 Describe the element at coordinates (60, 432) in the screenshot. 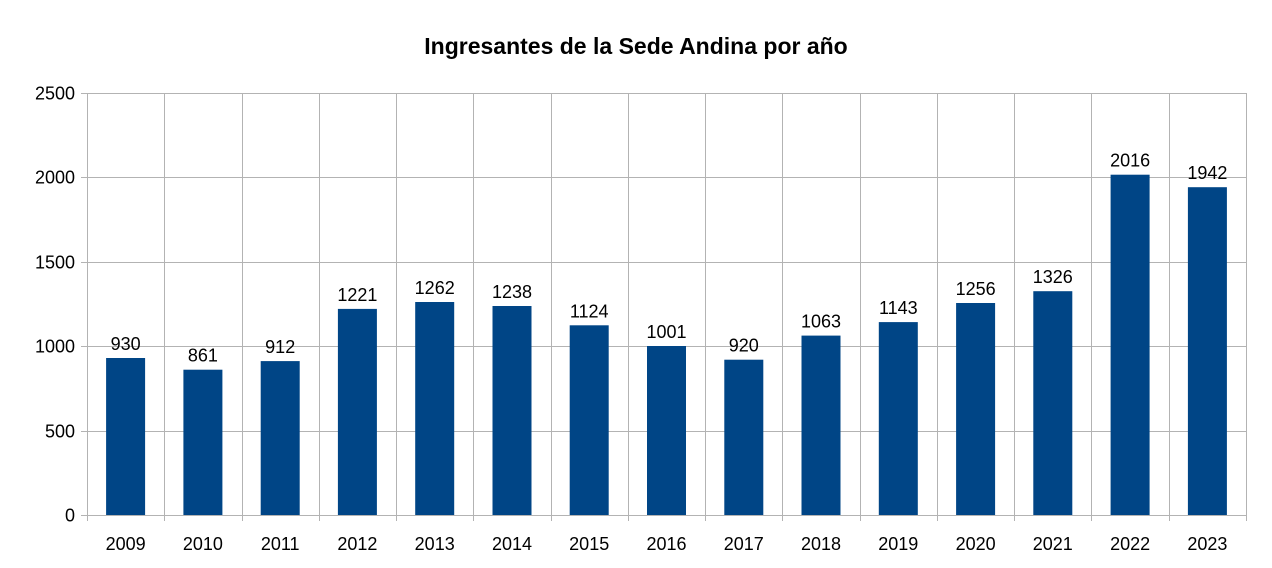

I see `y-tick-label: 500` at that location.